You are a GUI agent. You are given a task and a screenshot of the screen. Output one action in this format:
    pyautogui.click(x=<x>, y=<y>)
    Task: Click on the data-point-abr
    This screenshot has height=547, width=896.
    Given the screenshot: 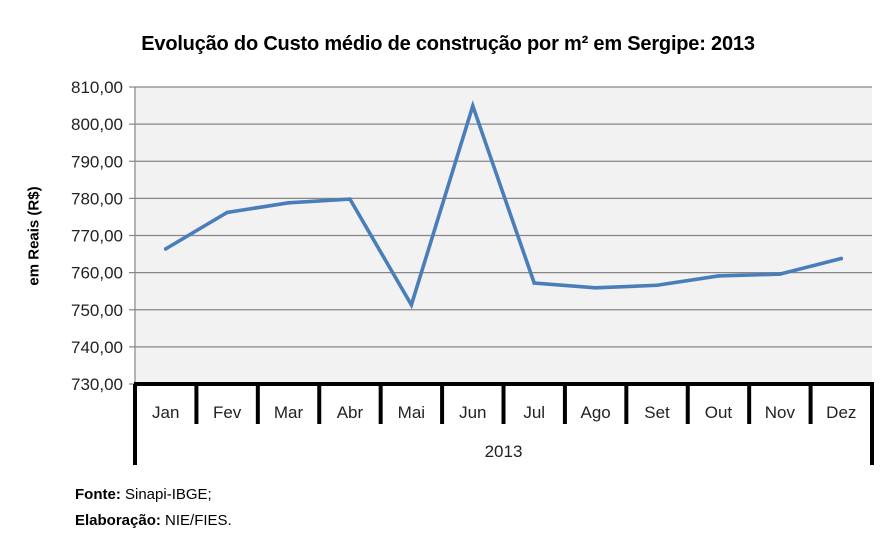 What is the action you would take?
    pyautogui.click(x=350, y=199)
    